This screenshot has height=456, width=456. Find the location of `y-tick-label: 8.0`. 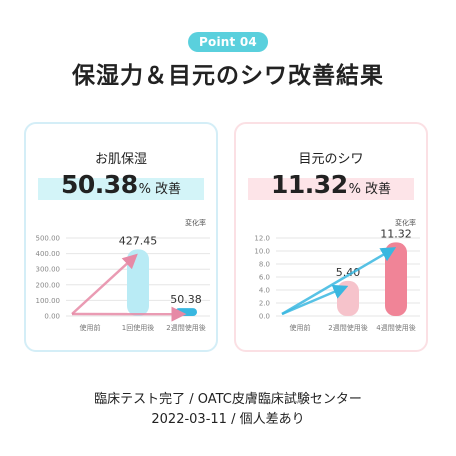

y-tick-label: 8.0 is located at coordinates (264, 265).